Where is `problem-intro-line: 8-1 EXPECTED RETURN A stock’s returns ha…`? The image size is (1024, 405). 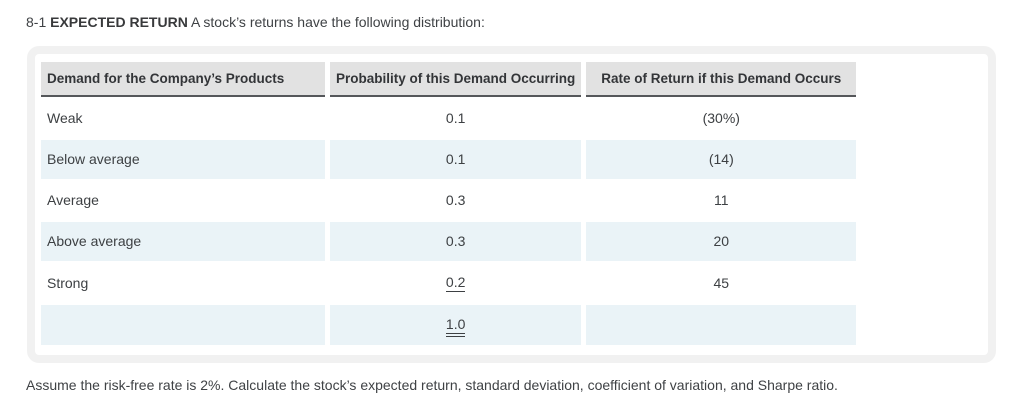 problem-intro-line: 8-1 EXPECTED RETURN A stock’s returns ha… is located at coordinates (525, 22).